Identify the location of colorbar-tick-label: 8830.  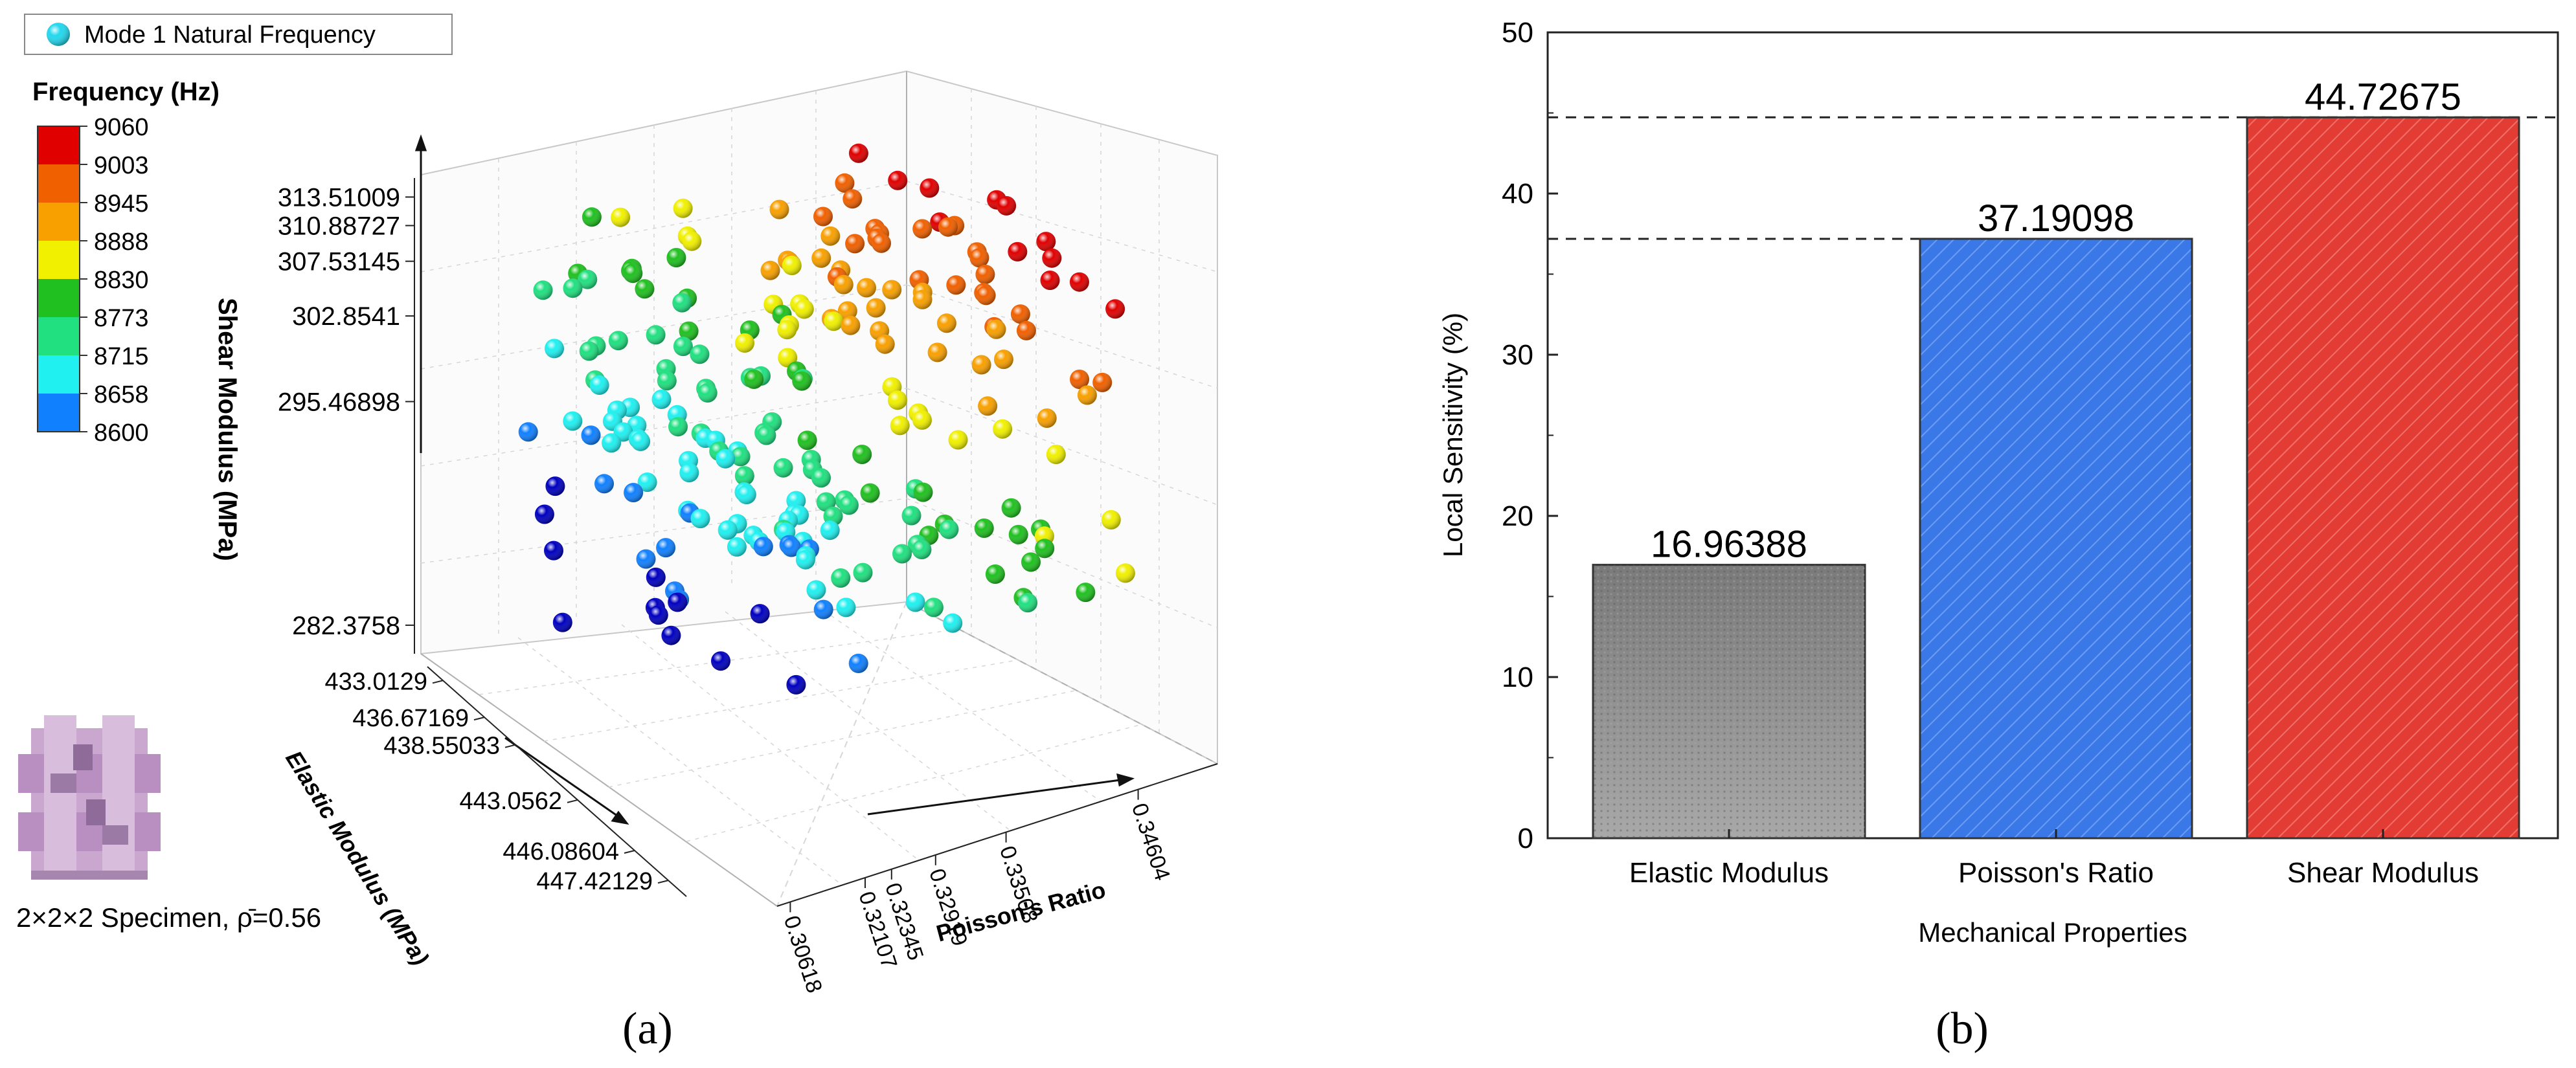
(121, 280).